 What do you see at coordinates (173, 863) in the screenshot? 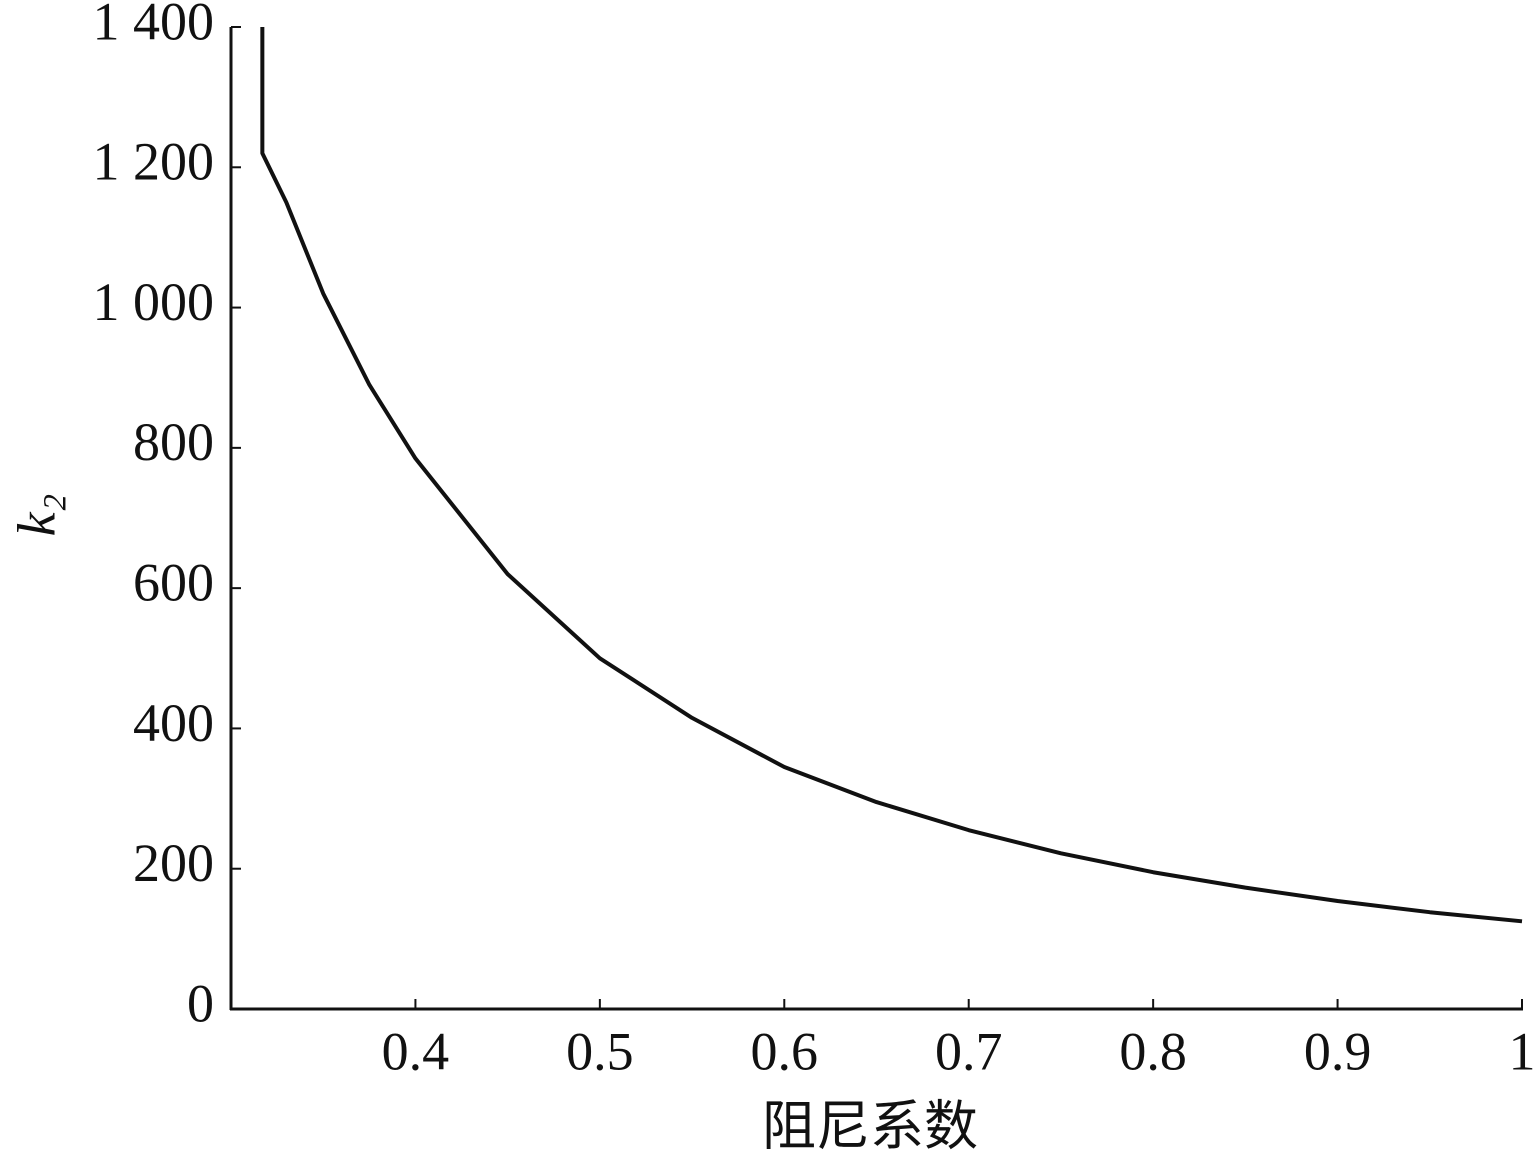
I see `y-tick-label: 200` at bounding box center [173, 863].